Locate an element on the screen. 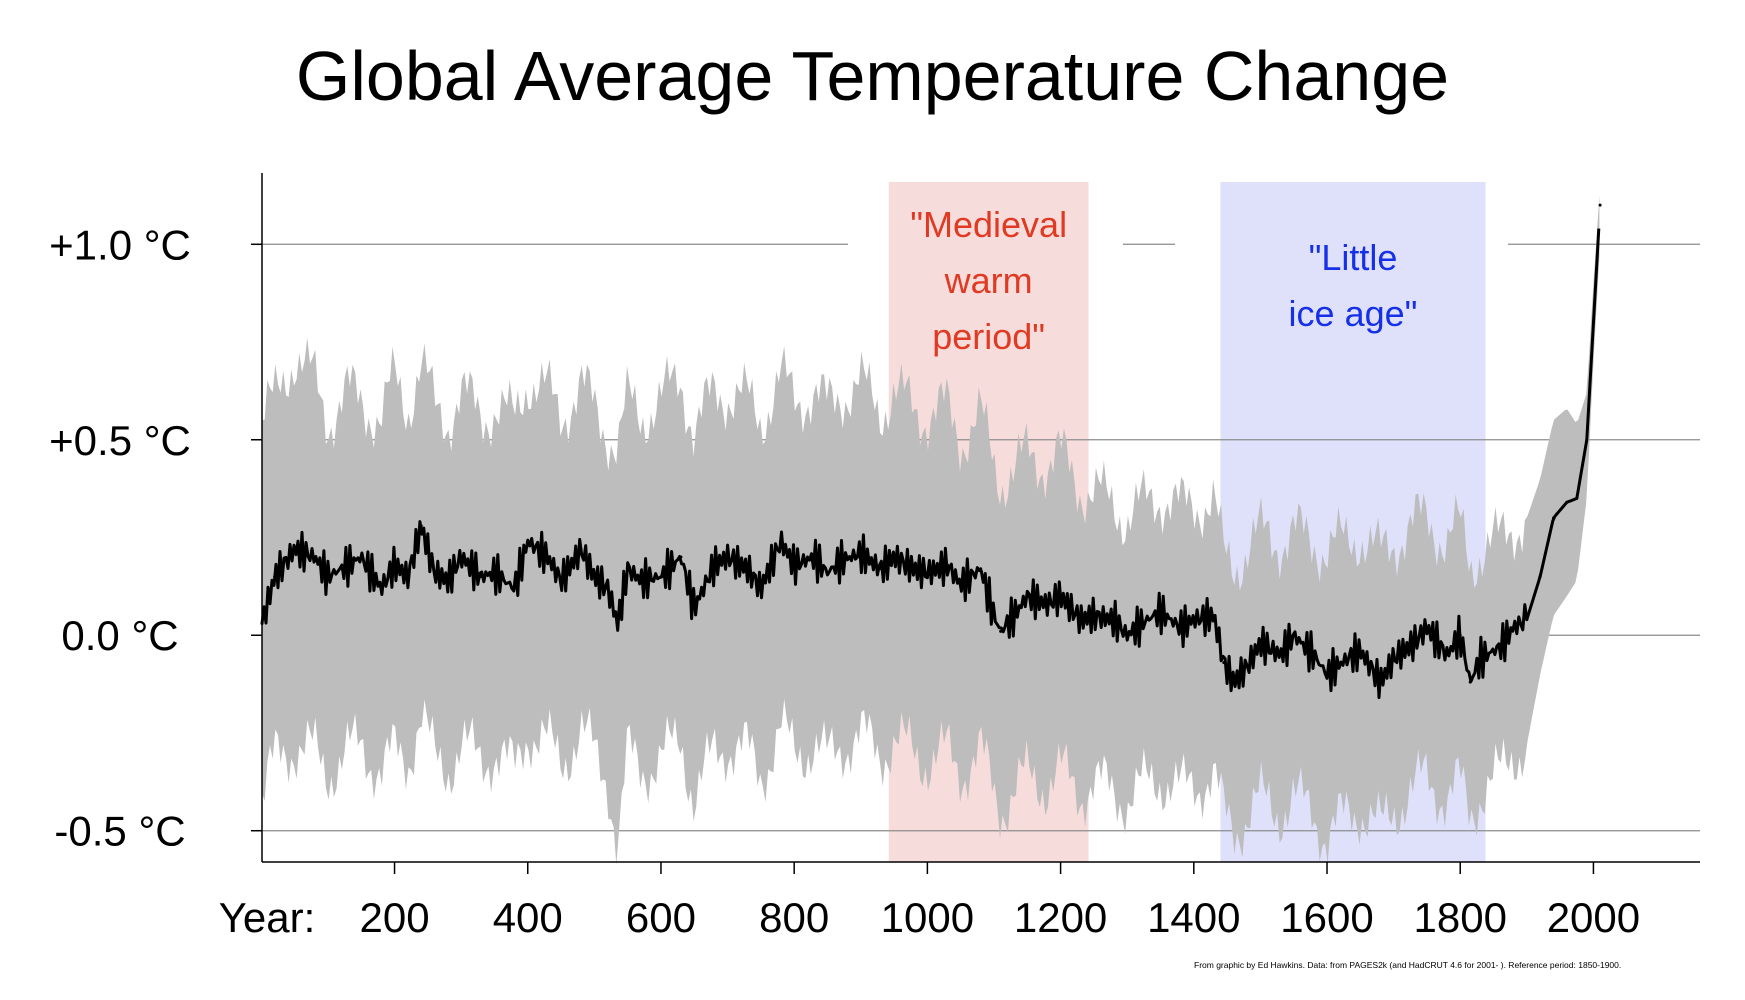 The width and height of the screenshot is (1745, 1000). x-axis-label: Year: is located at coordinates (267, 917).